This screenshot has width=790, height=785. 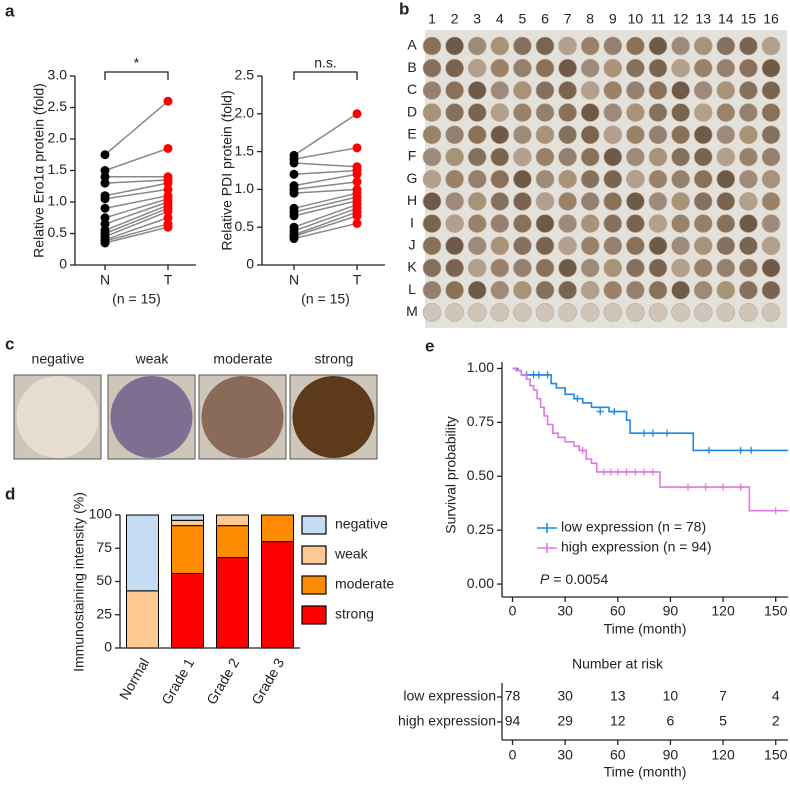 What do you see at coordinates (723, 696) in the screenshot?
I see `risk-value: 7` at bounding box center [723, 696].